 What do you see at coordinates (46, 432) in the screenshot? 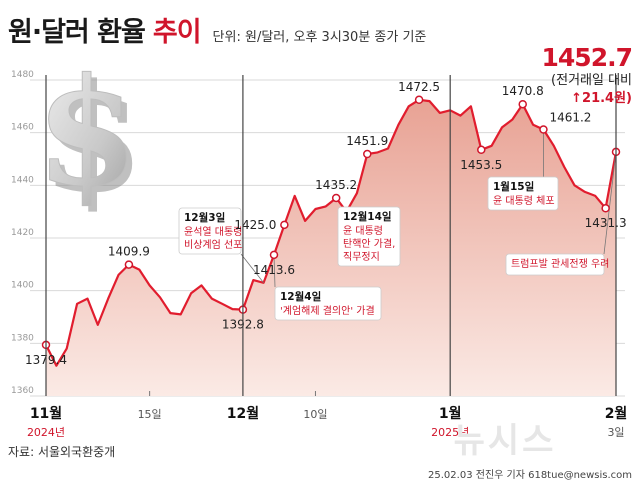
I see `x-tick-sublabel: 2024년` at bounding box center [46, 432].